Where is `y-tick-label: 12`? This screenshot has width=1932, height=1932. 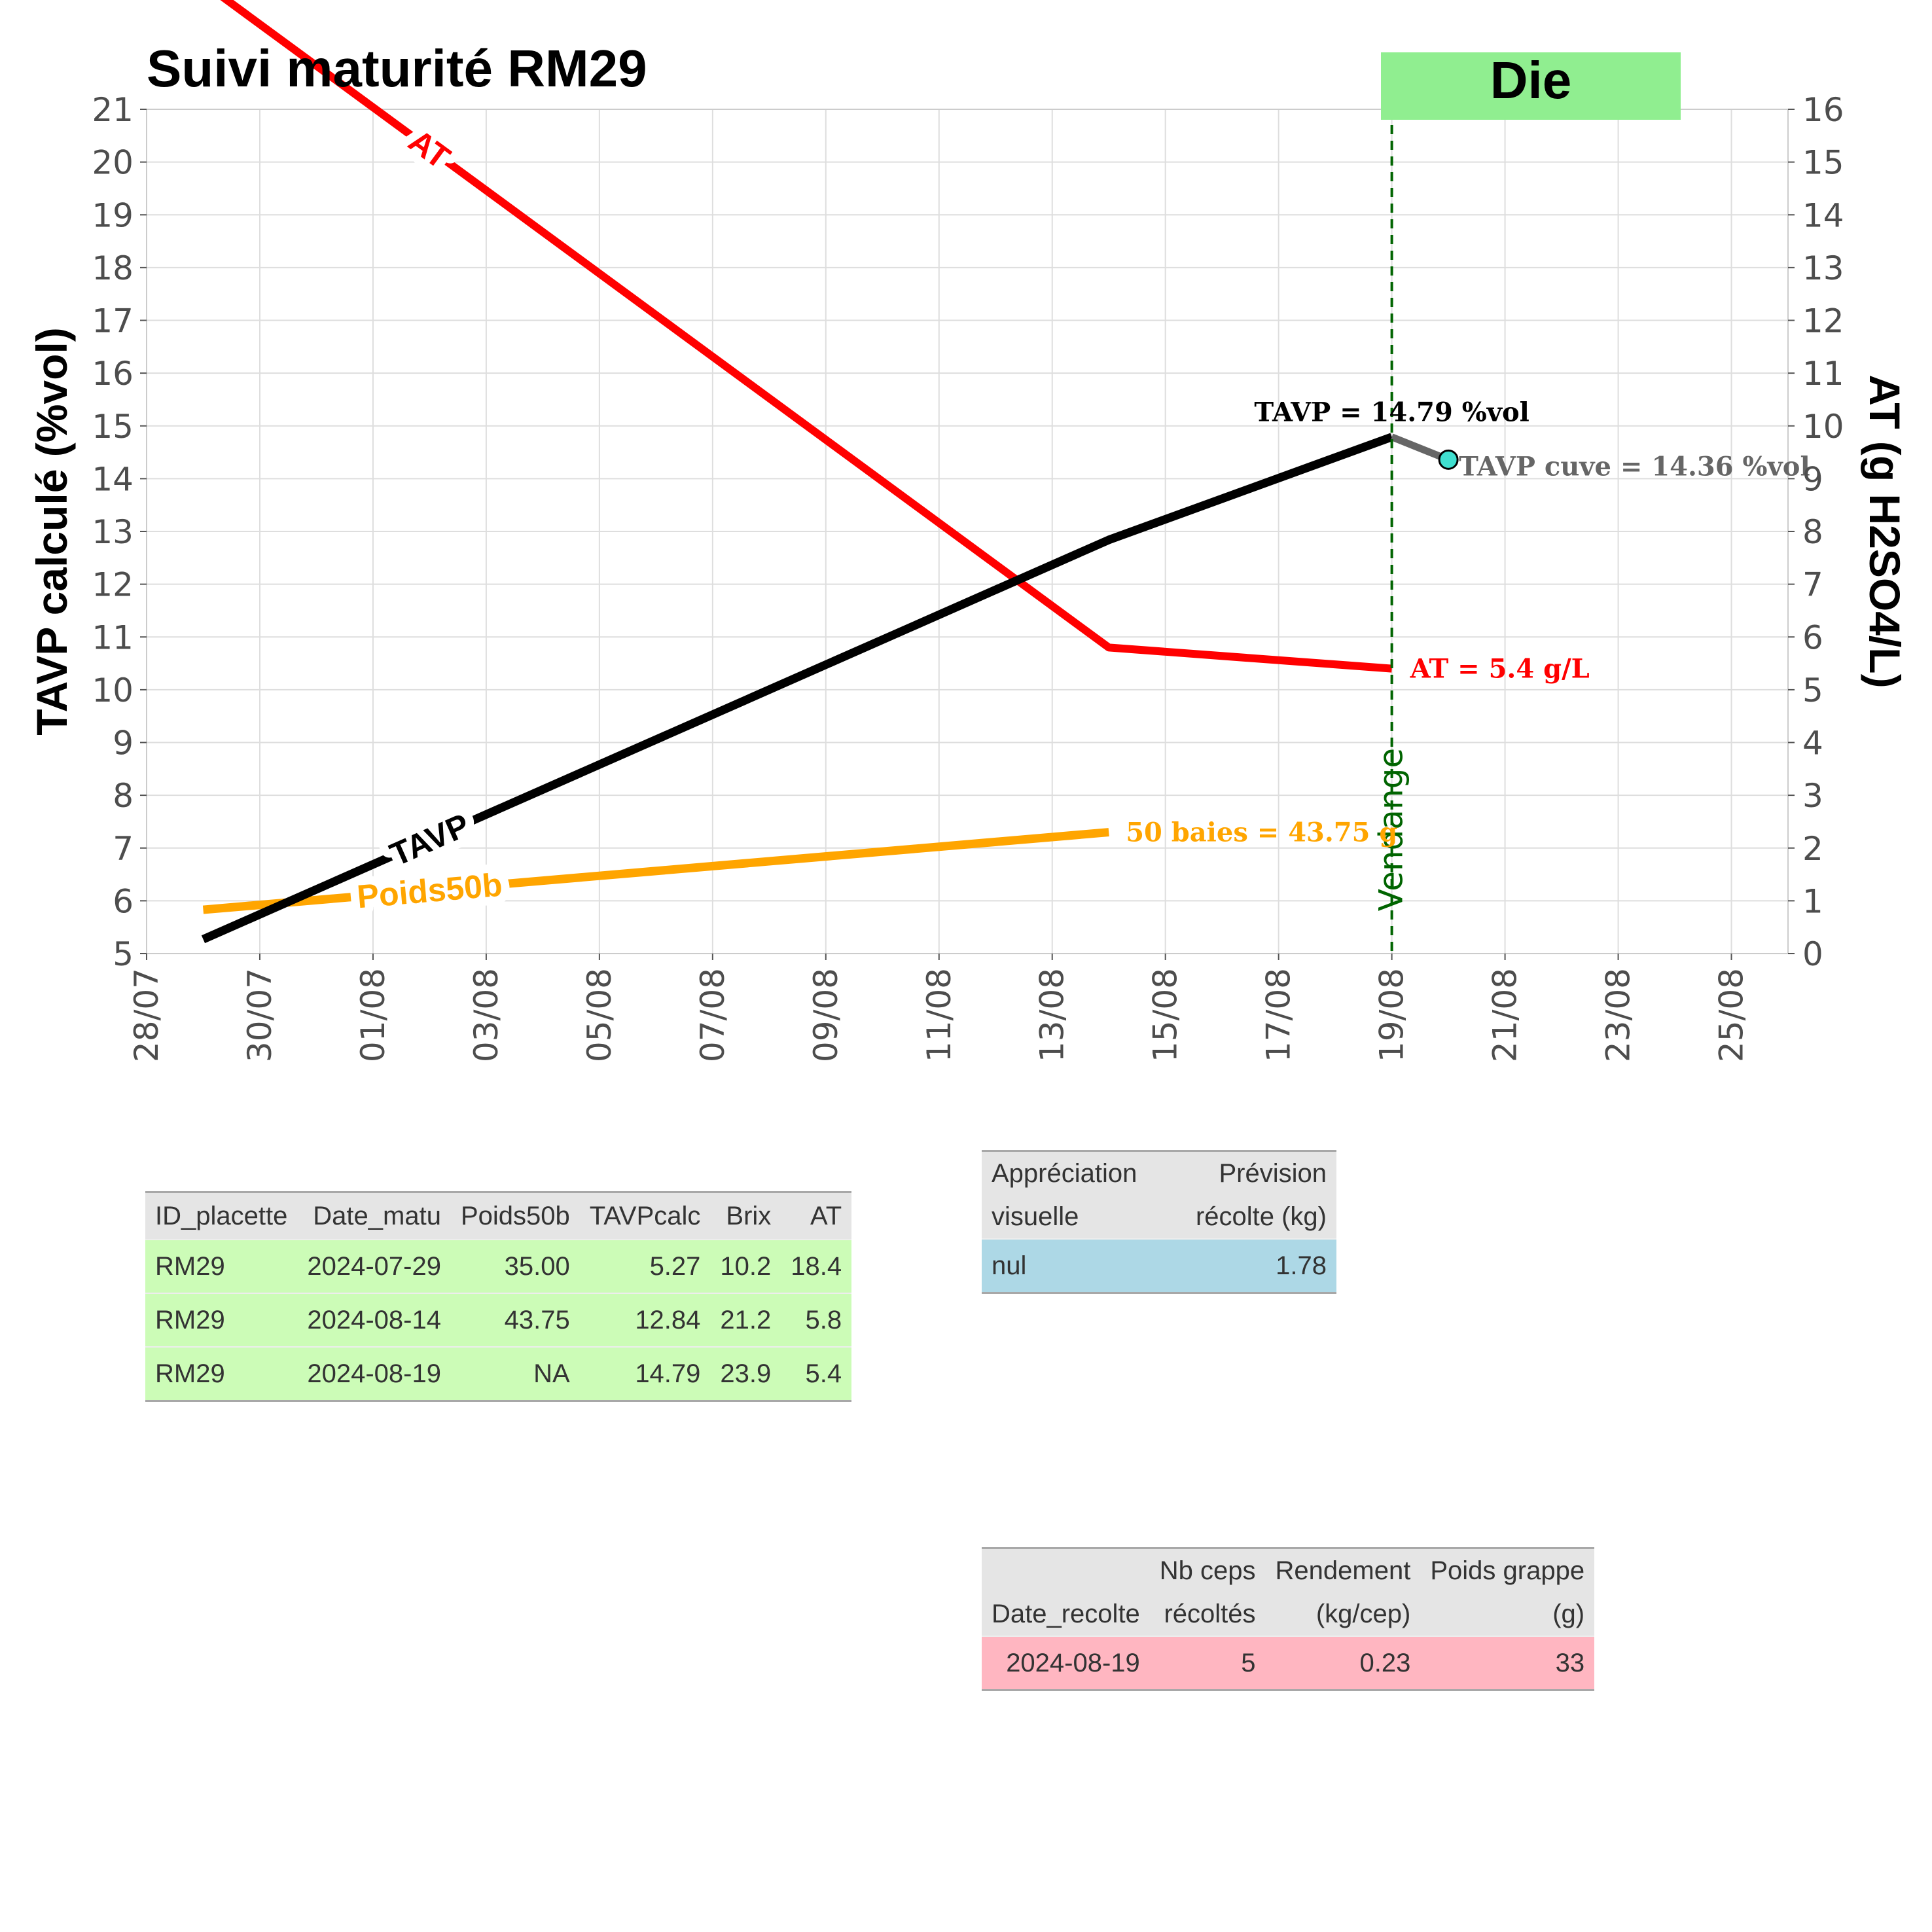 y-tick-label: 12 is located at coordinates (113, 585).